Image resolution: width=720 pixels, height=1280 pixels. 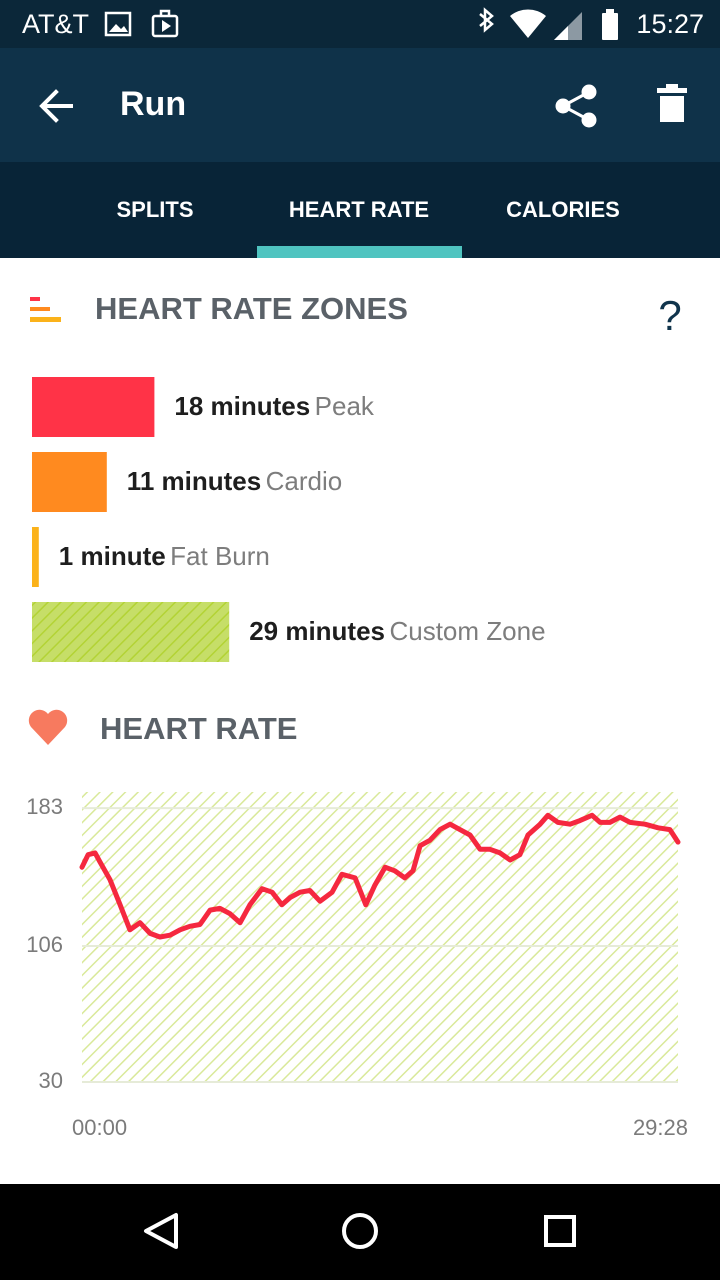 I want to click on tab: SPLITS, so click(x=154, y=209).